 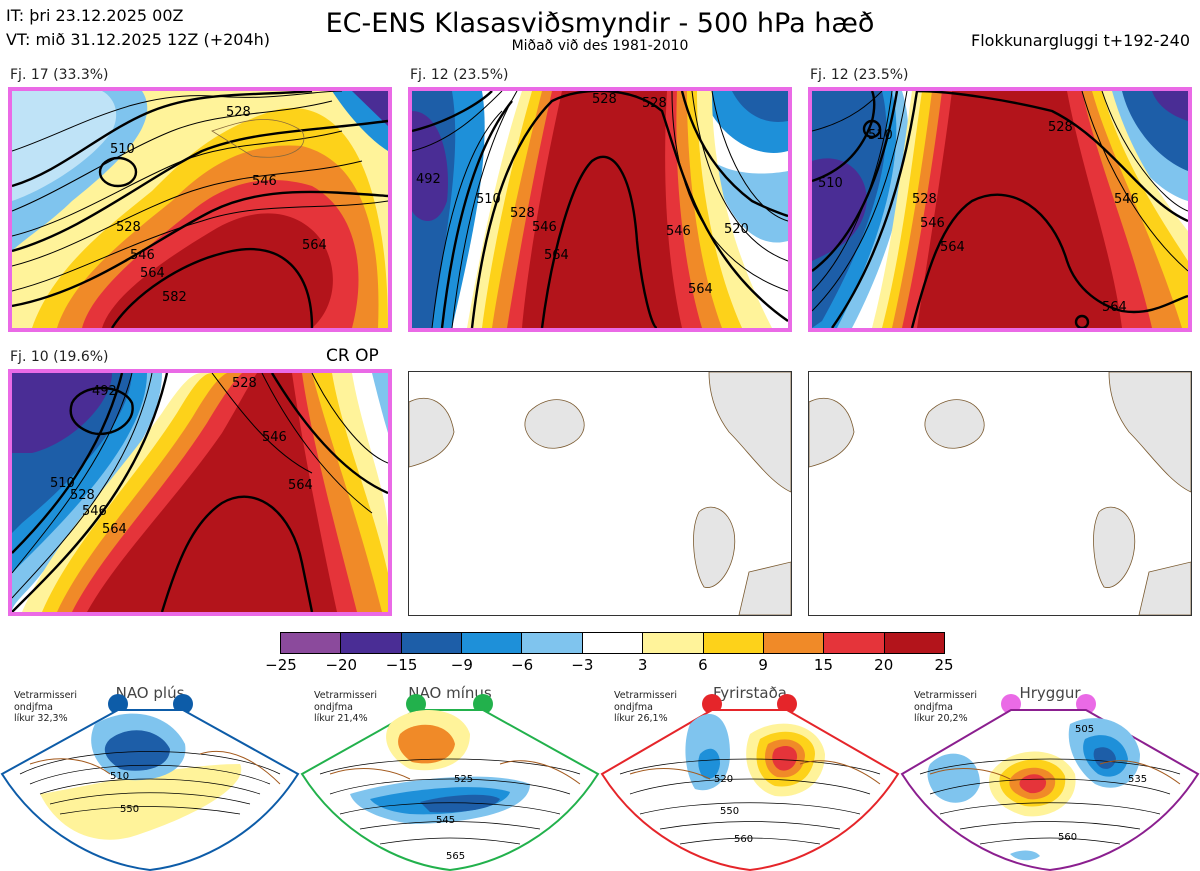 What do you see at coordinates (138, 39) in the screenshot?
I see `valid-time: VT: mið 31.12.2025 12Z (+204h)` at bounding box center [138, 39].